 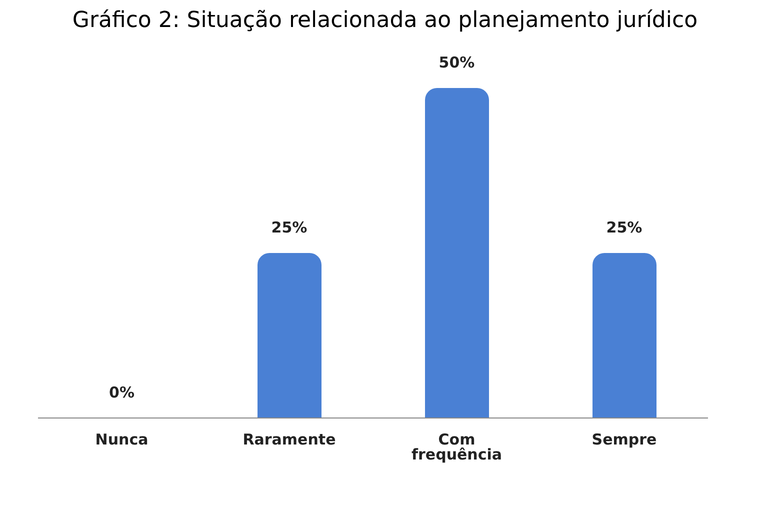 What do you see at coordinates (624, 439) in the screenshot?
I see `x-tick-label: Sempre` at bounding box center [624, 439].